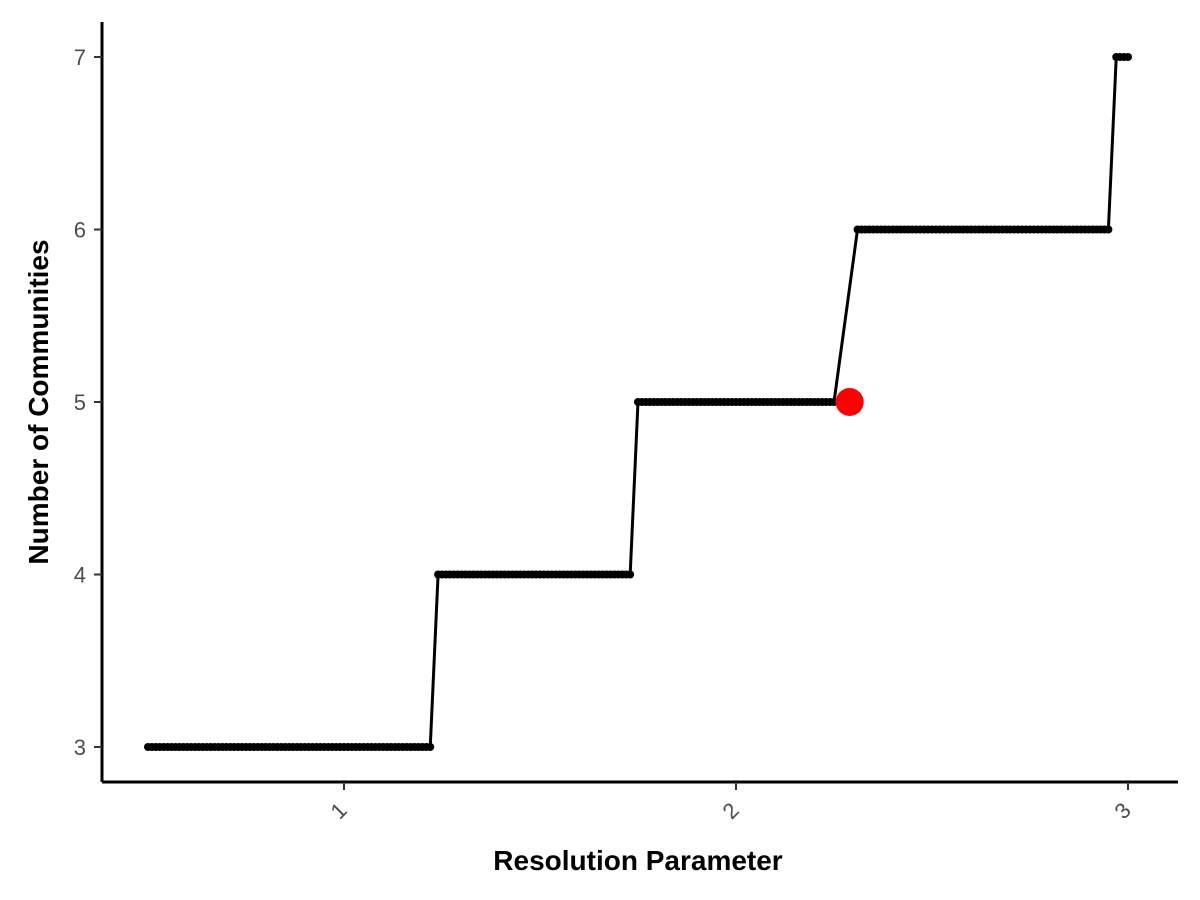  Describe the element at coordinates (80, 57) in the screenshot. I see `y-tick-label: 7` at that location.